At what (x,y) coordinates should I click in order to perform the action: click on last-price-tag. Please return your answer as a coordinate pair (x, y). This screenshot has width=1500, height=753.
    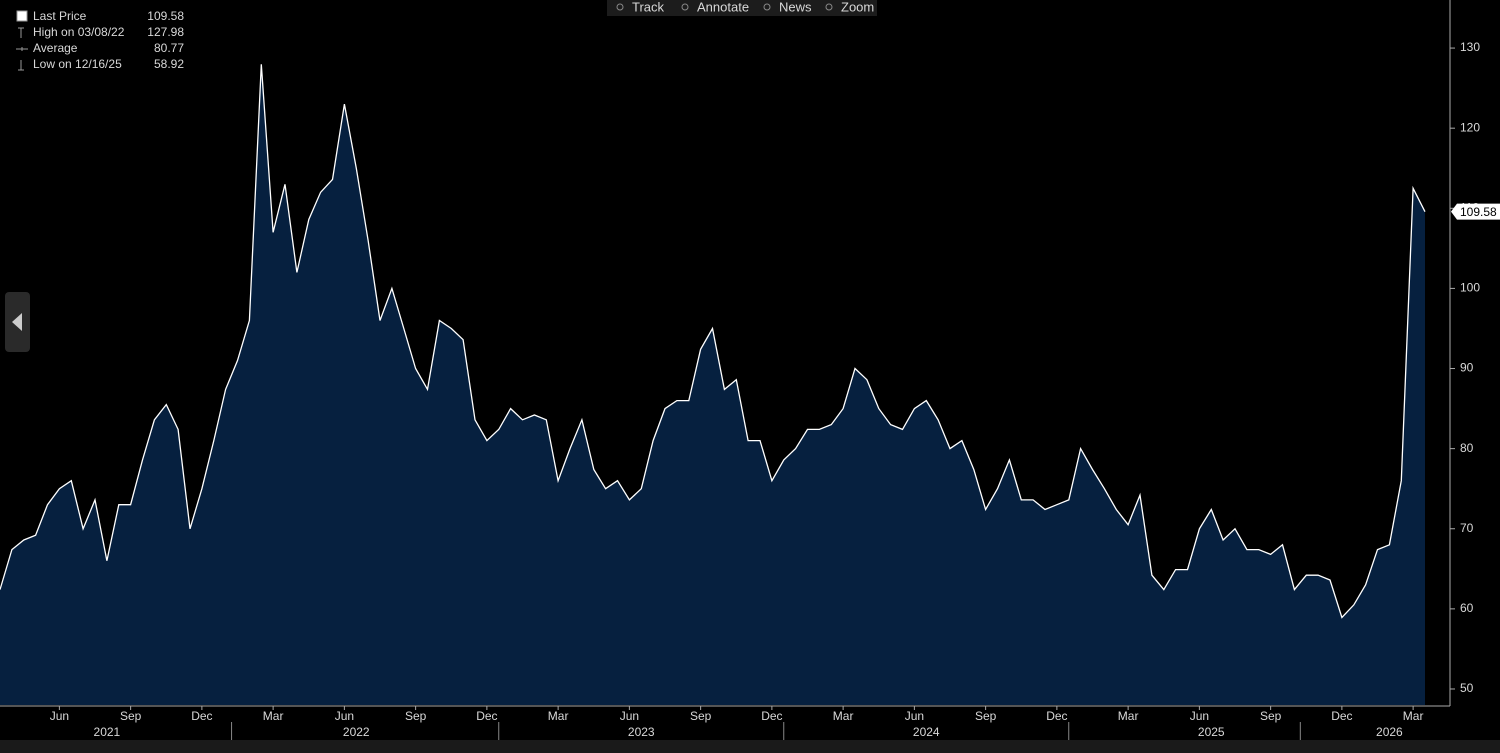
    Looking at the image, I should click on (1475, 211).